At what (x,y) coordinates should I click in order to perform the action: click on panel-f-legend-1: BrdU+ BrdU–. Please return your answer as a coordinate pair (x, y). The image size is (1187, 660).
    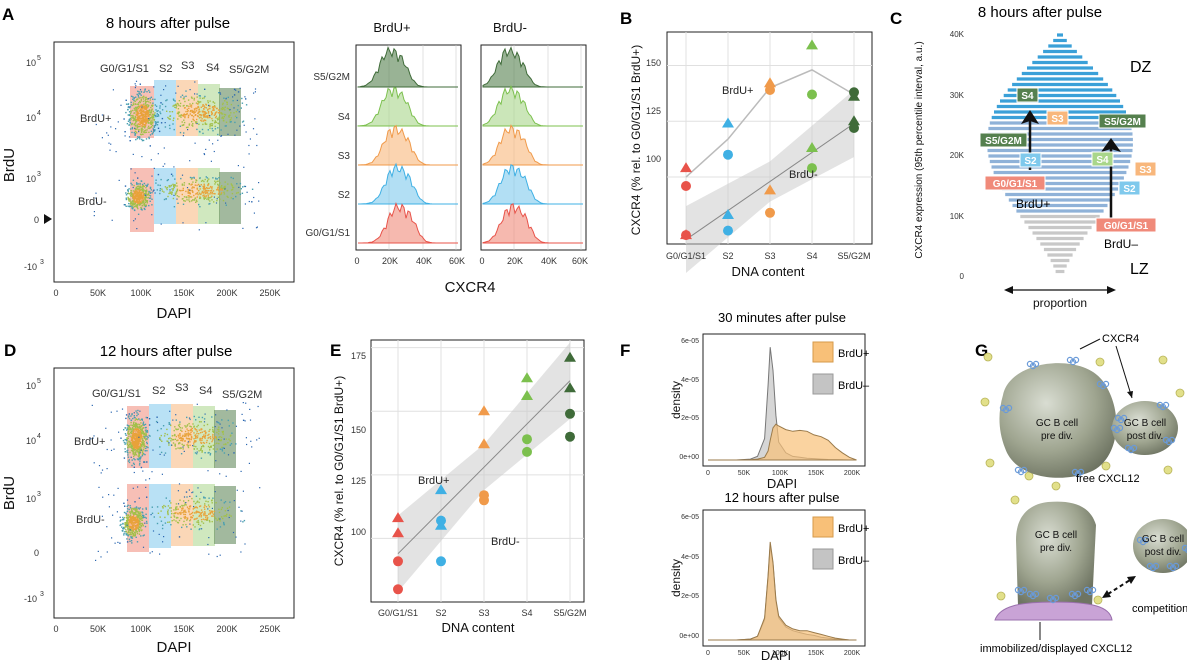
    Looking at the image, I should click on (841, 368).